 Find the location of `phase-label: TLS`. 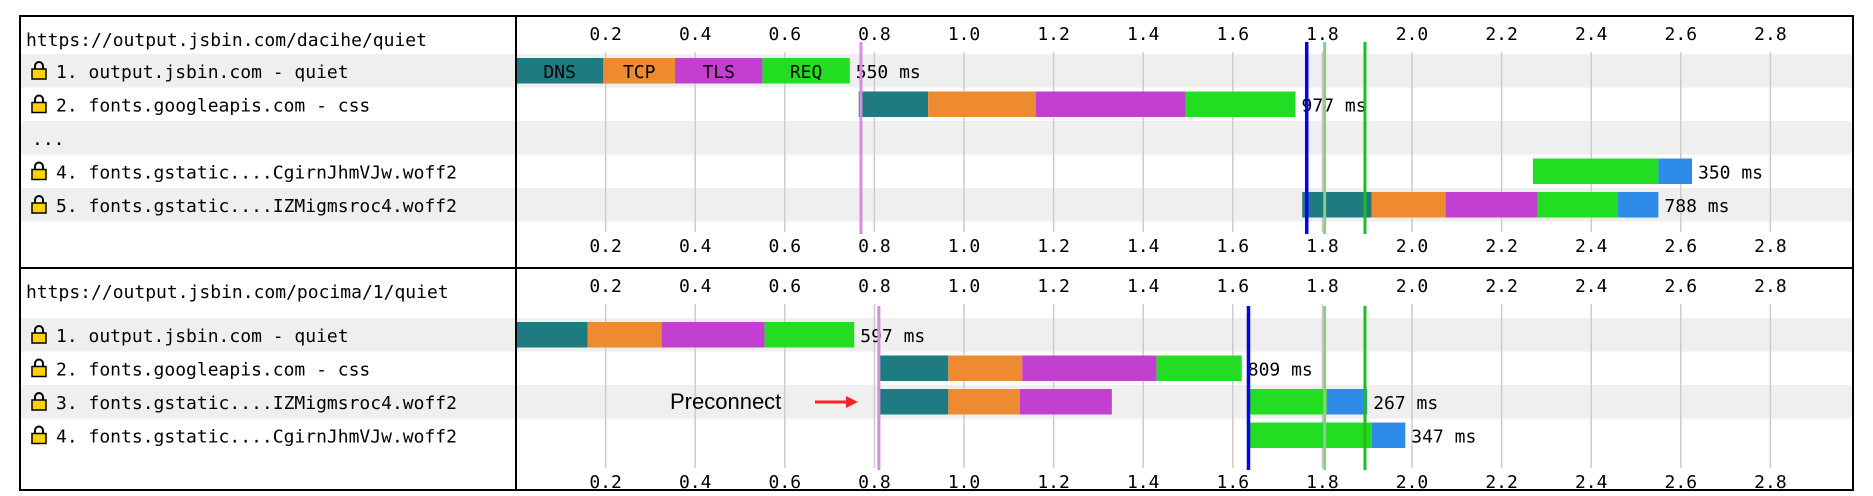

phase-label: TLS is located at coordinates (718, 72).